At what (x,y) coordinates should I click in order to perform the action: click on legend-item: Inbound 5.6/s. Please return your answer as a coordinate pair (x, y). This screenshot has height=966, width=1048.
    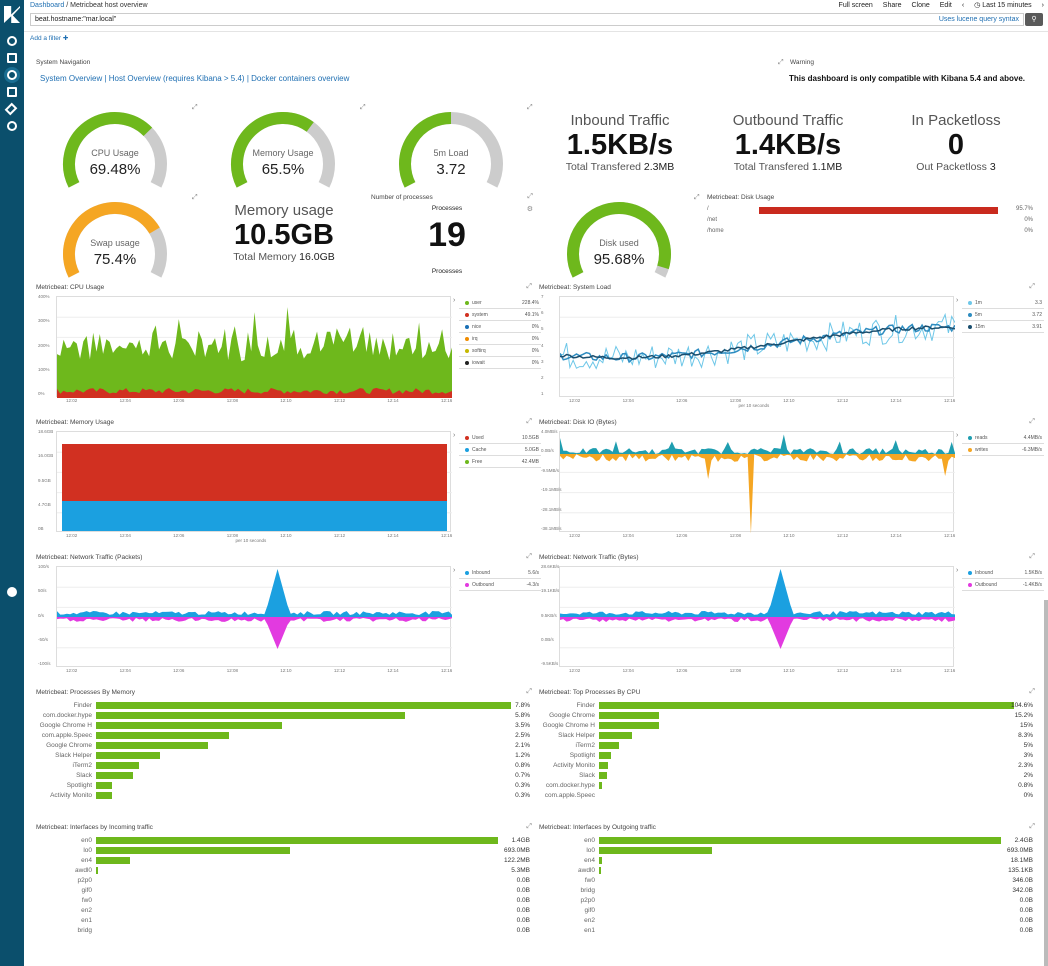
    Looking at the image, I should click on (500, 573).